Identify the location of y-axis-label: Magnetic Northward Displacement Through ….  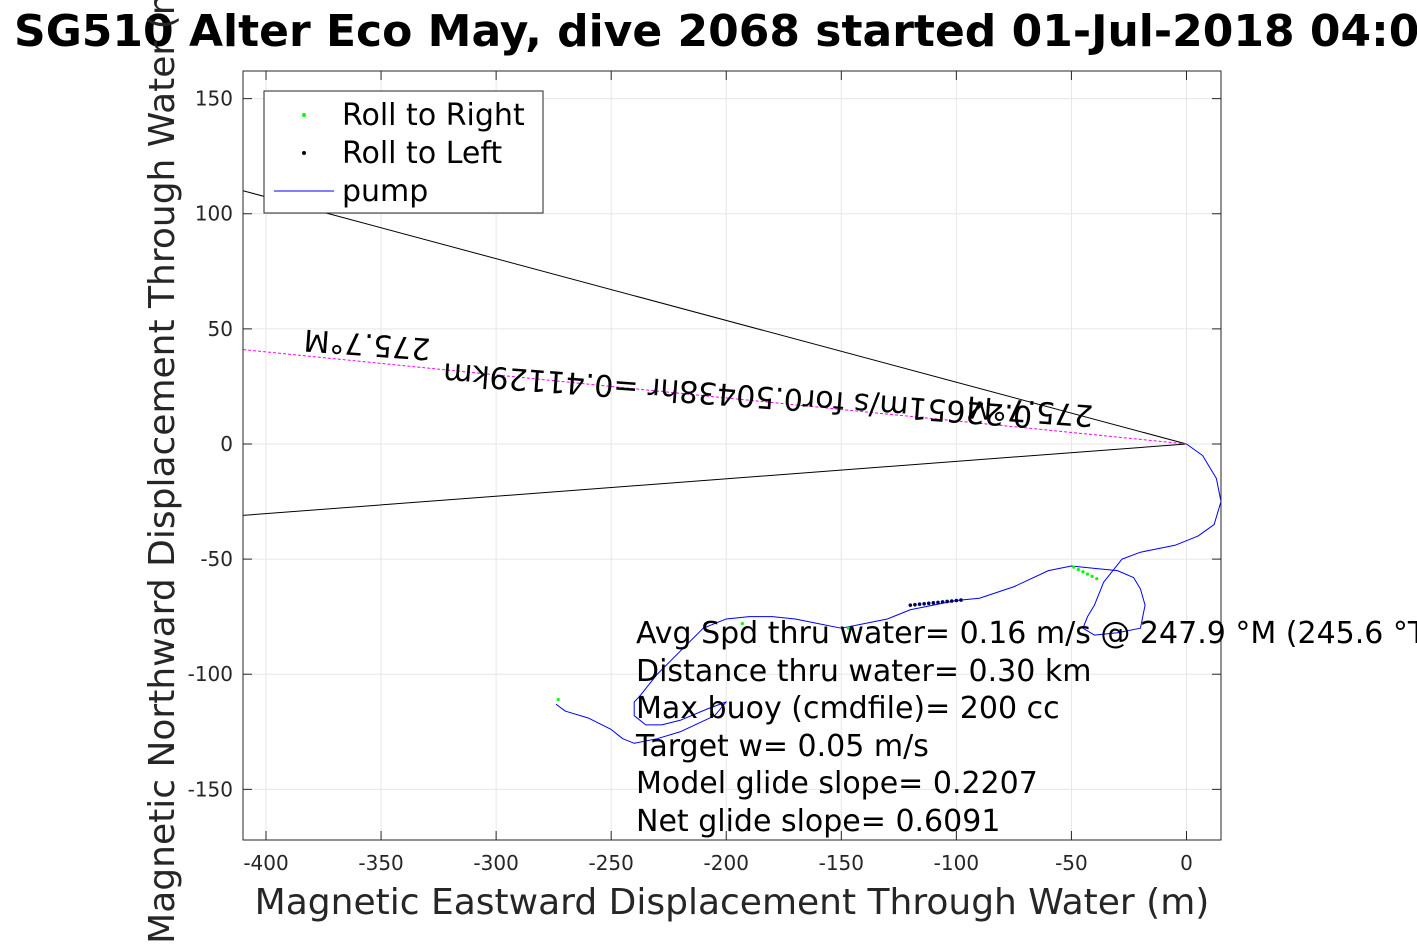
(162, 472).